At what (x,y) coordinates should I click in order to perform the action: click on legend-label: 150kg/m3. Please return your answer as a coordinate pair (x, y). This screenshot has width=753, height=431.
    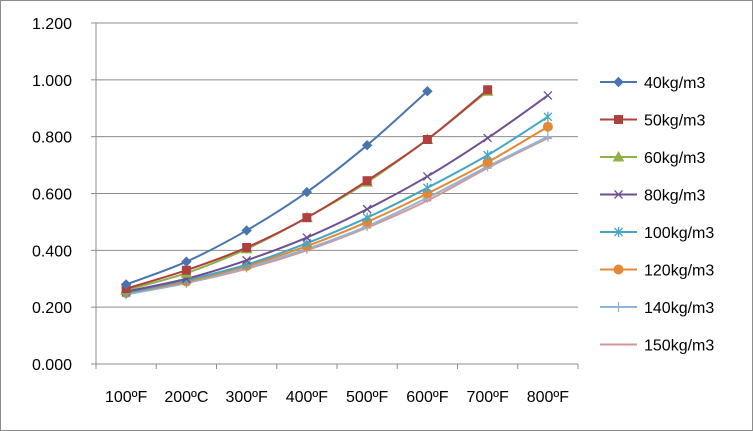
    Looking at the image, I should click on (679, 346).